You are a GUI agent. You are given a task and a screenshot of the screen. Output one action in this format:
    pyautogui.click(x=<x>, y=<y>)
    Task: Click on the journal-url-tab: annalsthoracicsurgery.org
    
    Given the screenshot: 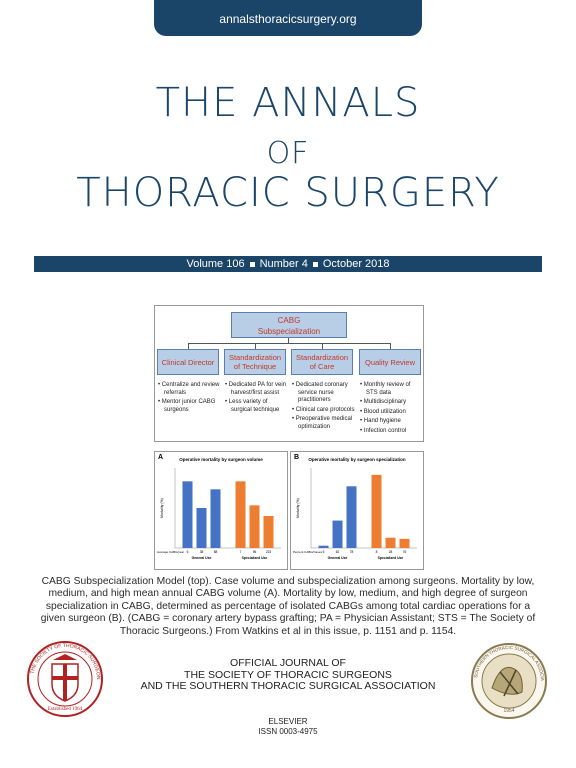 What is the action you would take?
    pyautogui.click(x=288, y=18)
    